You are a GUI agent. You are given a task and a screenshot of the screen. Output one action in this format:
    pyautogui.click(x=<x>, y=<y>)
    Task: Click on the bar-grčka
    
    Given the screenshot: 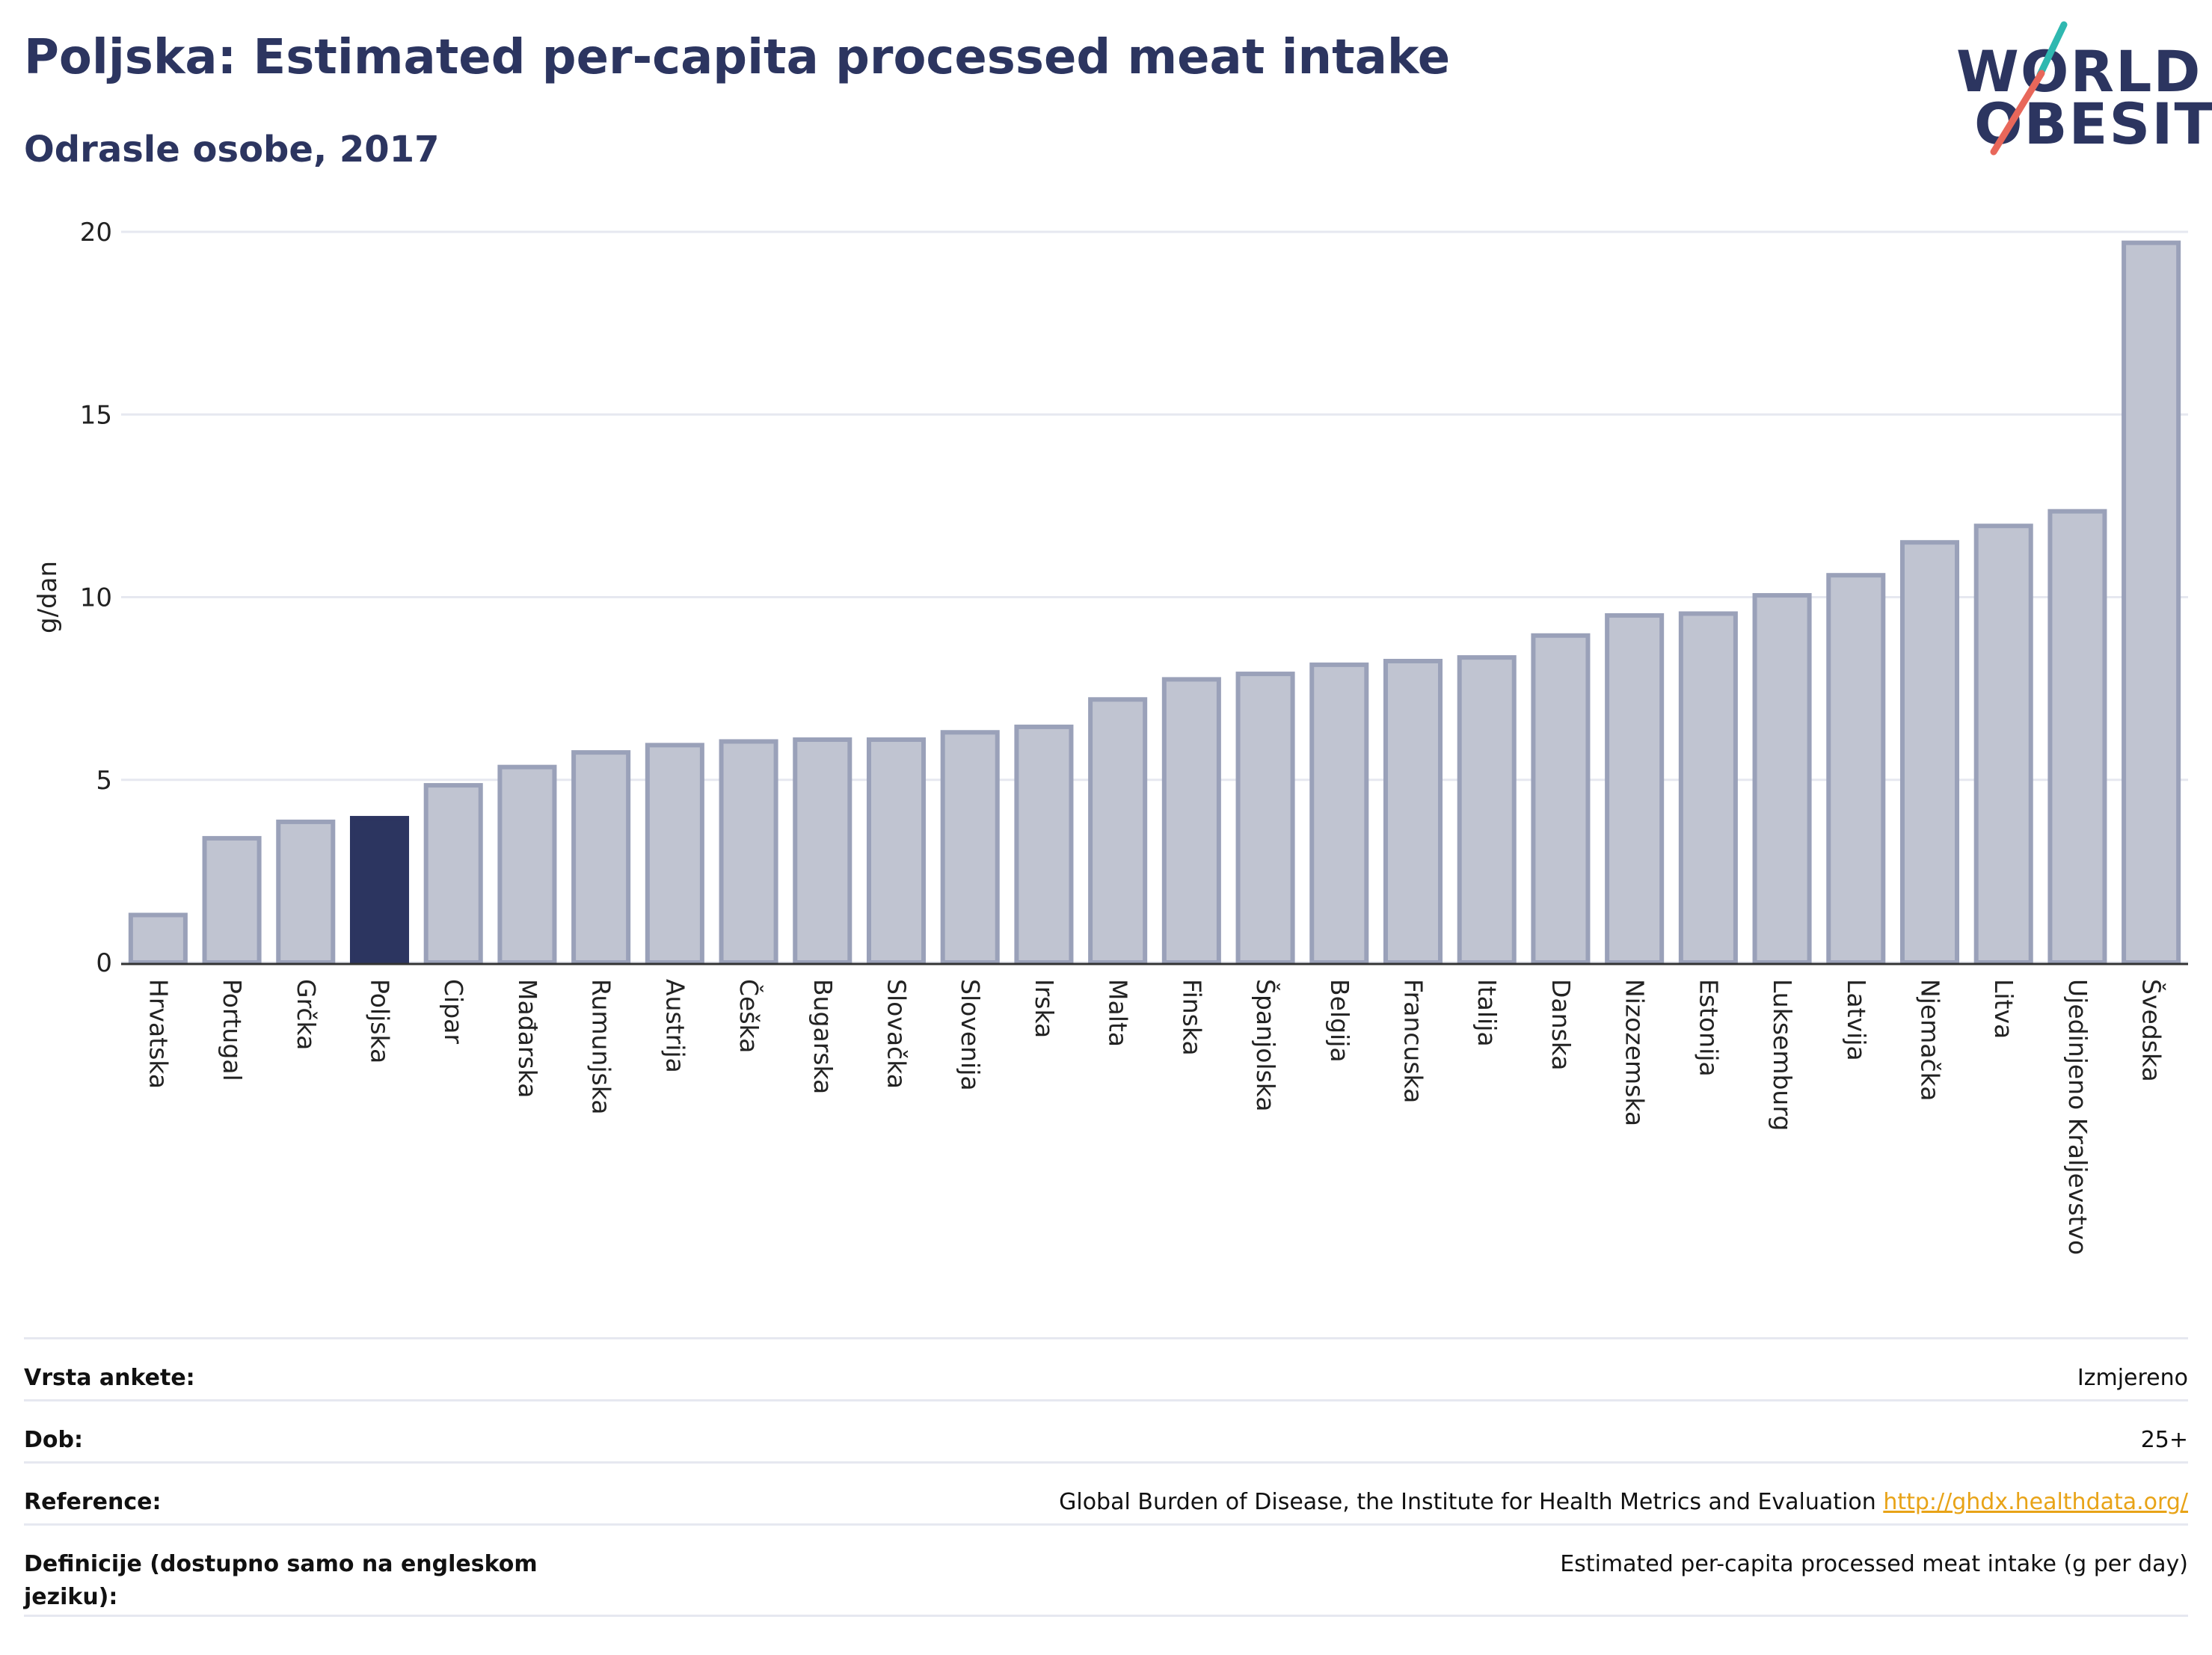 What is the action you would take?
    pyautogui.click(x=306, y=892)
    